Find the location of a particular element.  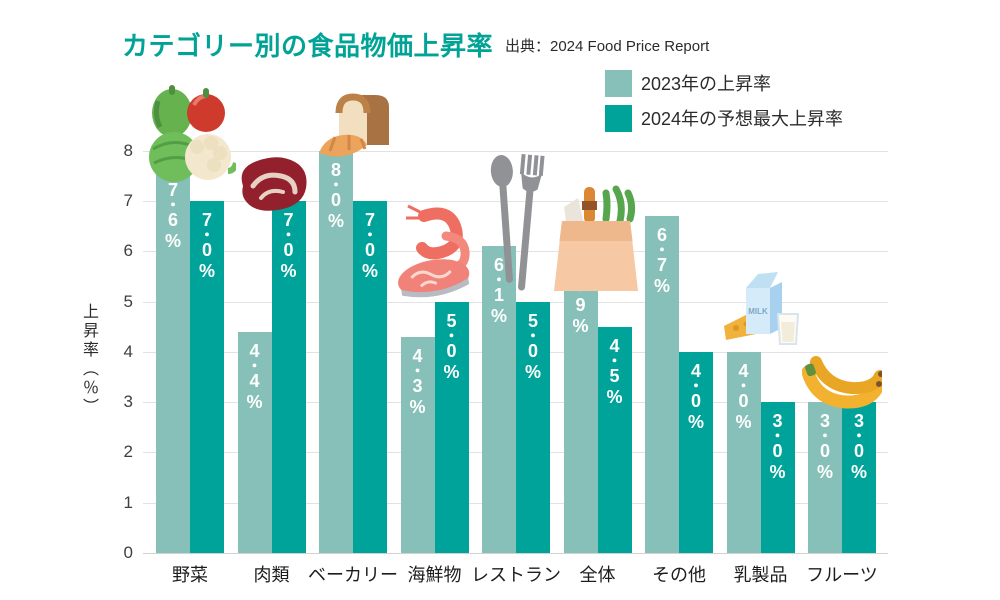

legend-label: 2023年の上昇率 is located at coordinates (706, 84).